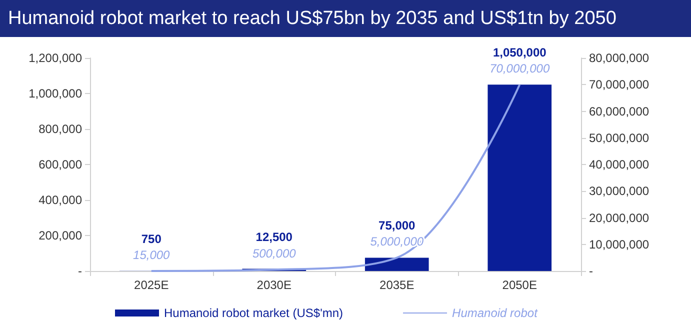 Image resolution: width=691 pixels, height=326 pixels. Describe the element at coordinates (519, 53) in the screenshot. I see `data-label: 1,050,000` at that location.